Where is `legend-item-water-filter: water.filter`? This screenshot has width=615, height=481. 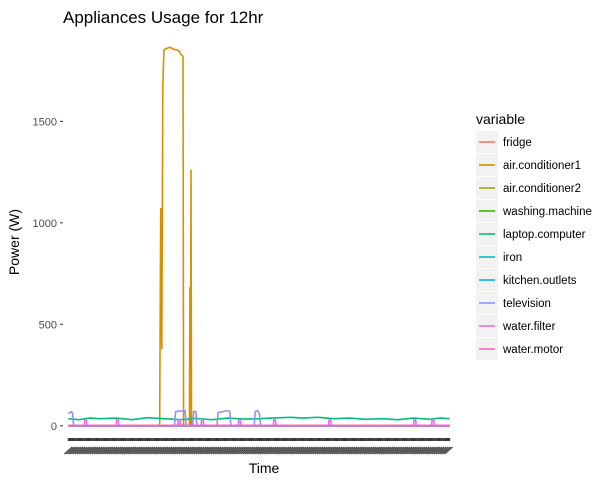 legend-item-water-filter: water.filter is located at coordinates (516, 326).